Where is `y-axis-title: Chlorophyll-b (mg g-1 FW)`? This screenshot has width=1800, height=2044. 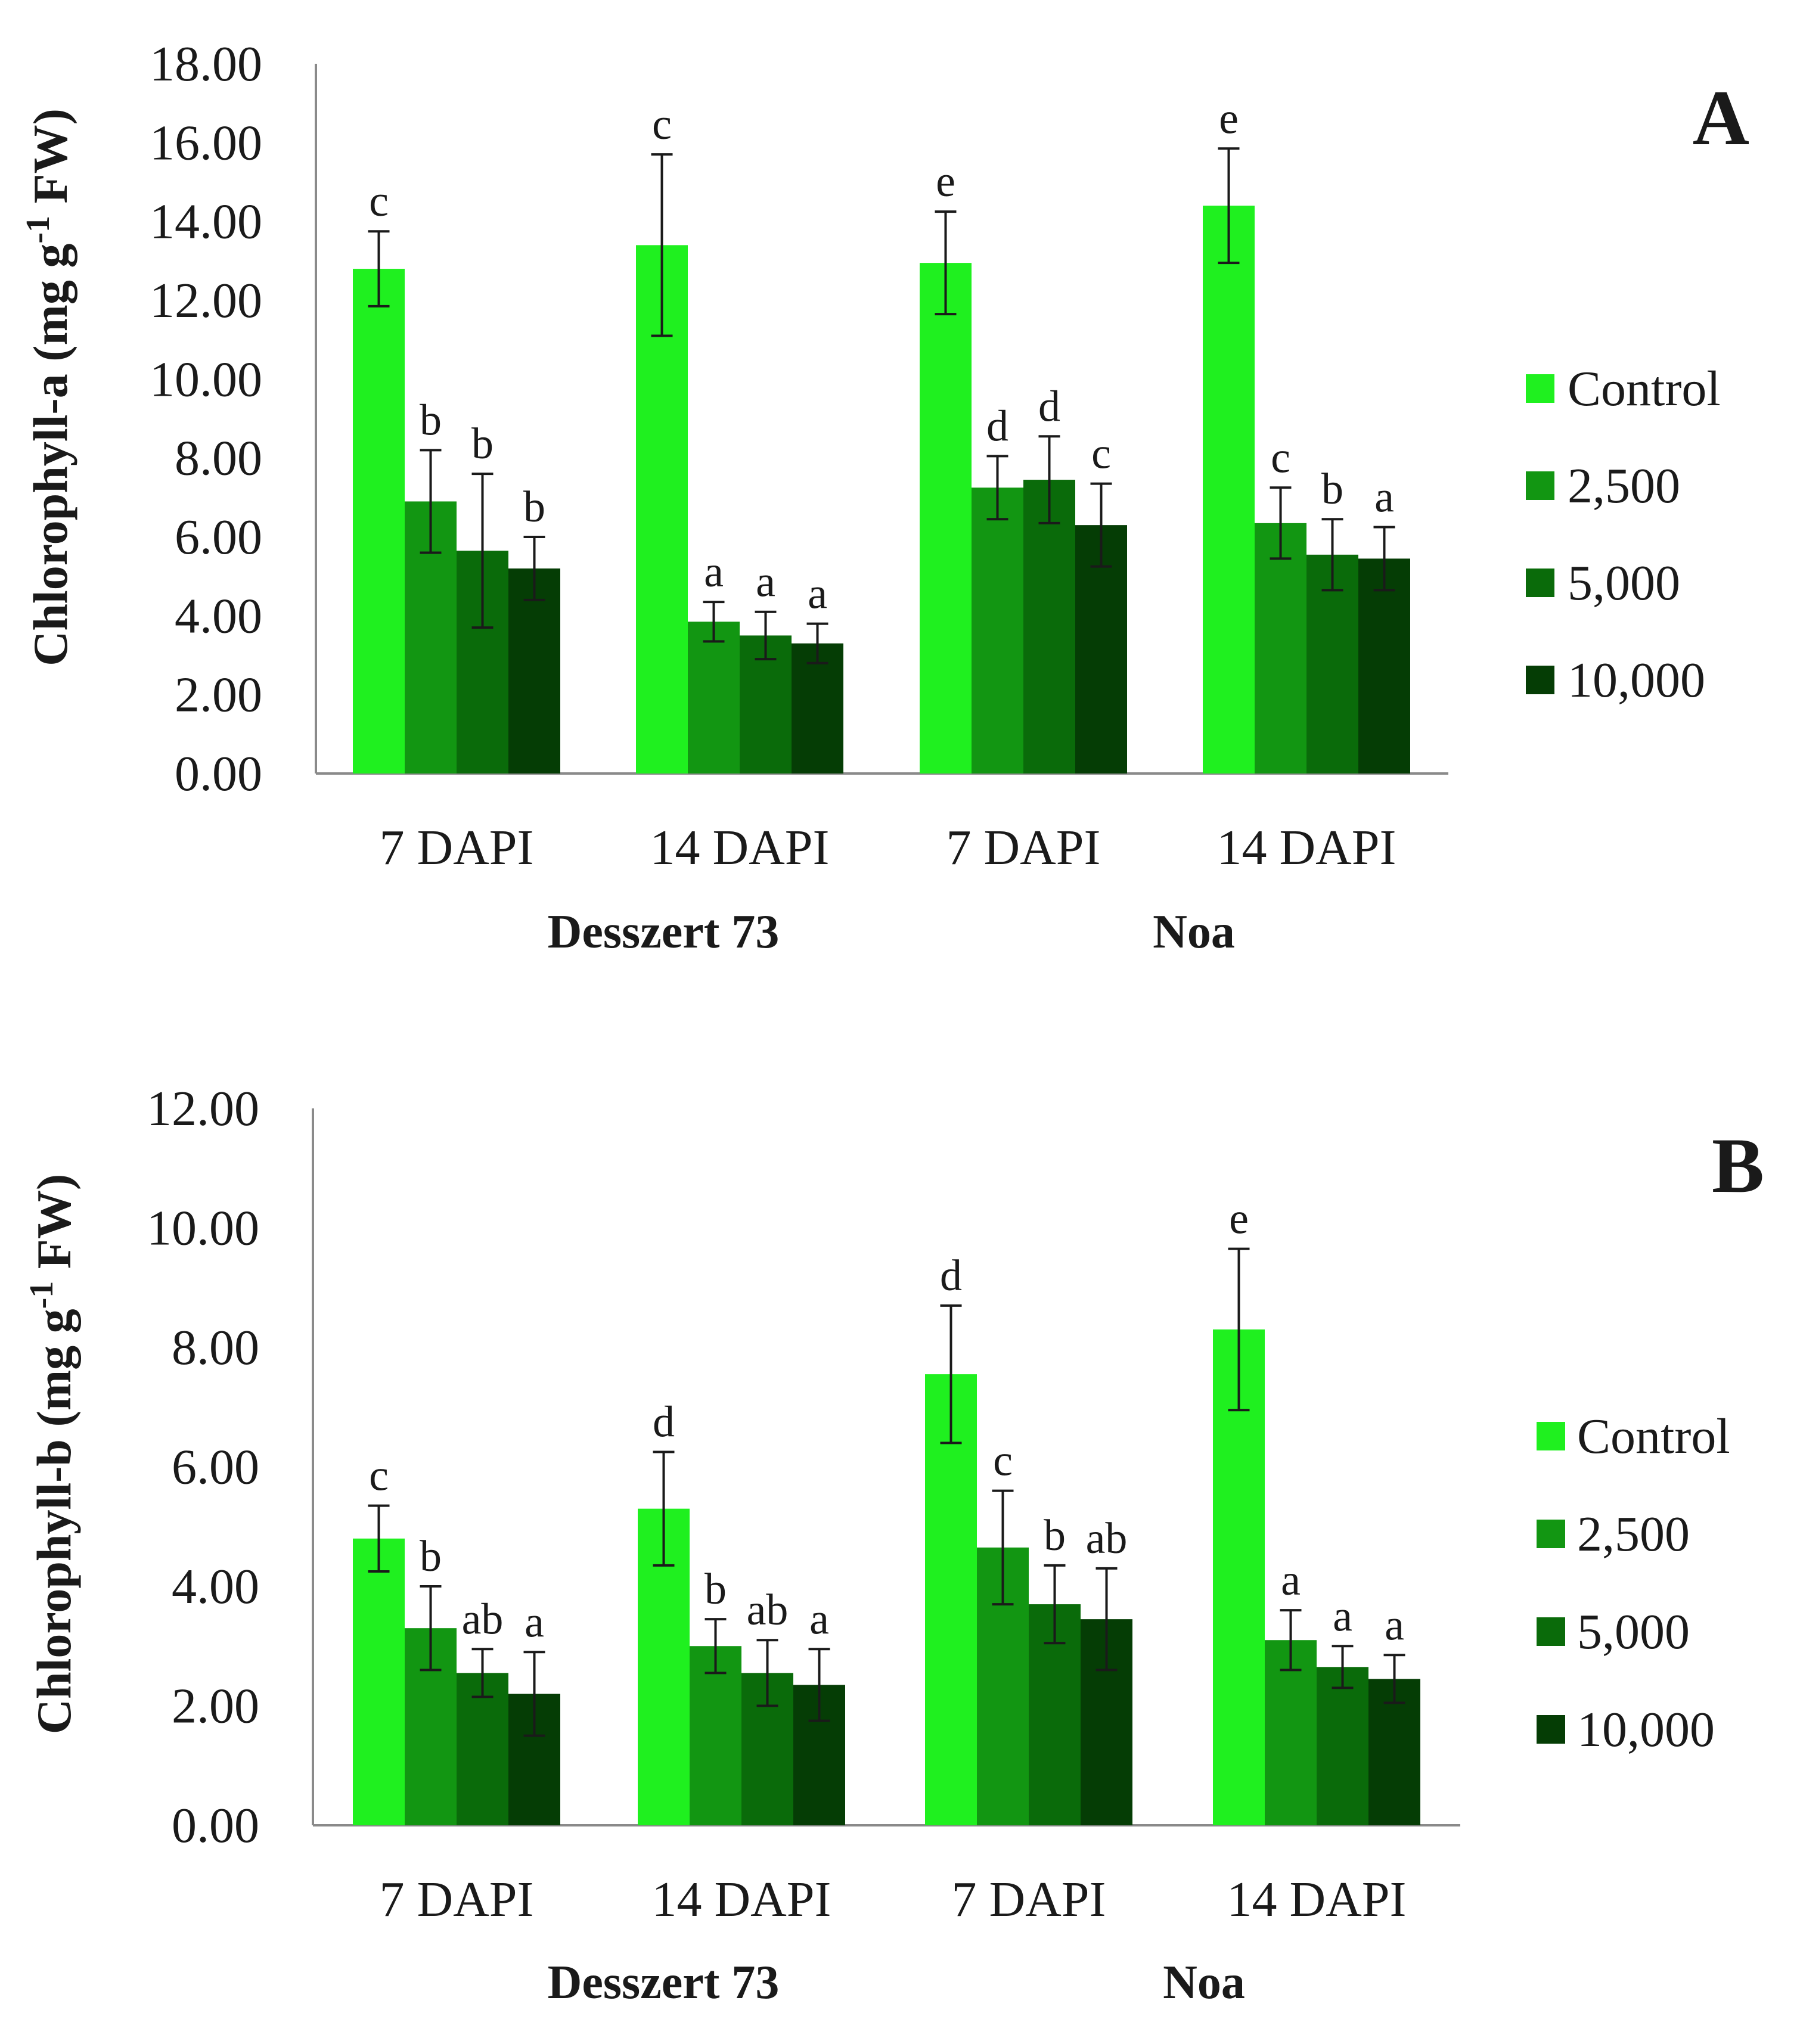
y-axis-title: Chlorophyll-b (mg g-1 FW) is located at coordinates (52, 1454).